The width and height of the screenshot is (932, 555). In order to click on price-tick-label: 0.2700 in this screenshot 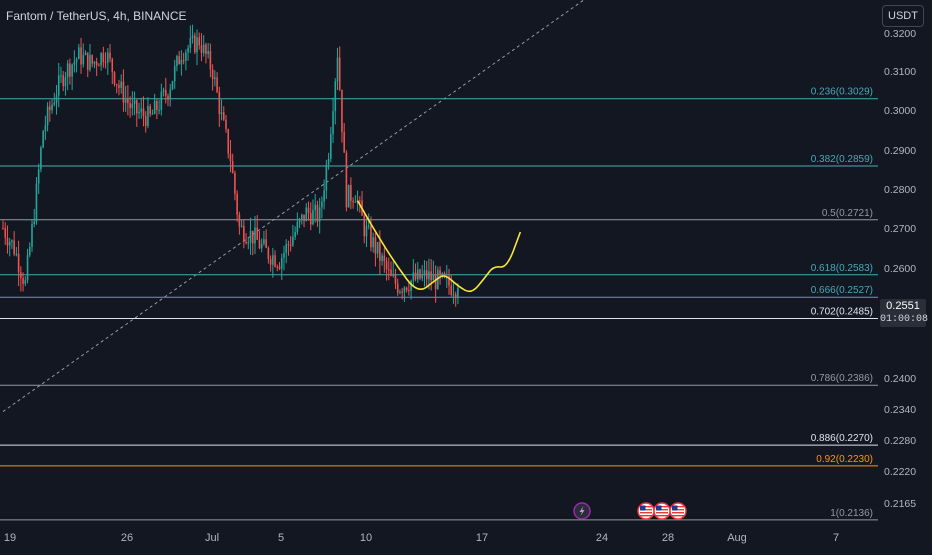, I will do `click(900, 229)`.